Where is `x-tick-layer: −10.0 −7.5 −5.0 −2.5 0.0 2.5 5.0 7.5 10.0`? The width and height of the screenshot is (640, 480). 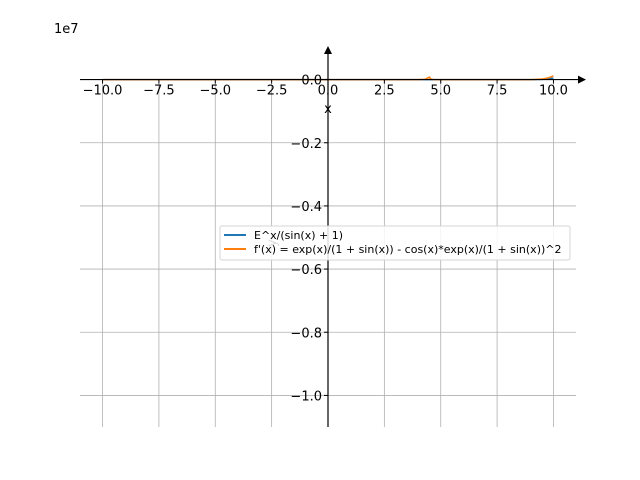 x-tick-layer: −10.0 −7.5 −5.0 −2.5 0.0 2.5 5.0 7.5 10.0 is located at coordinates (325, 89).